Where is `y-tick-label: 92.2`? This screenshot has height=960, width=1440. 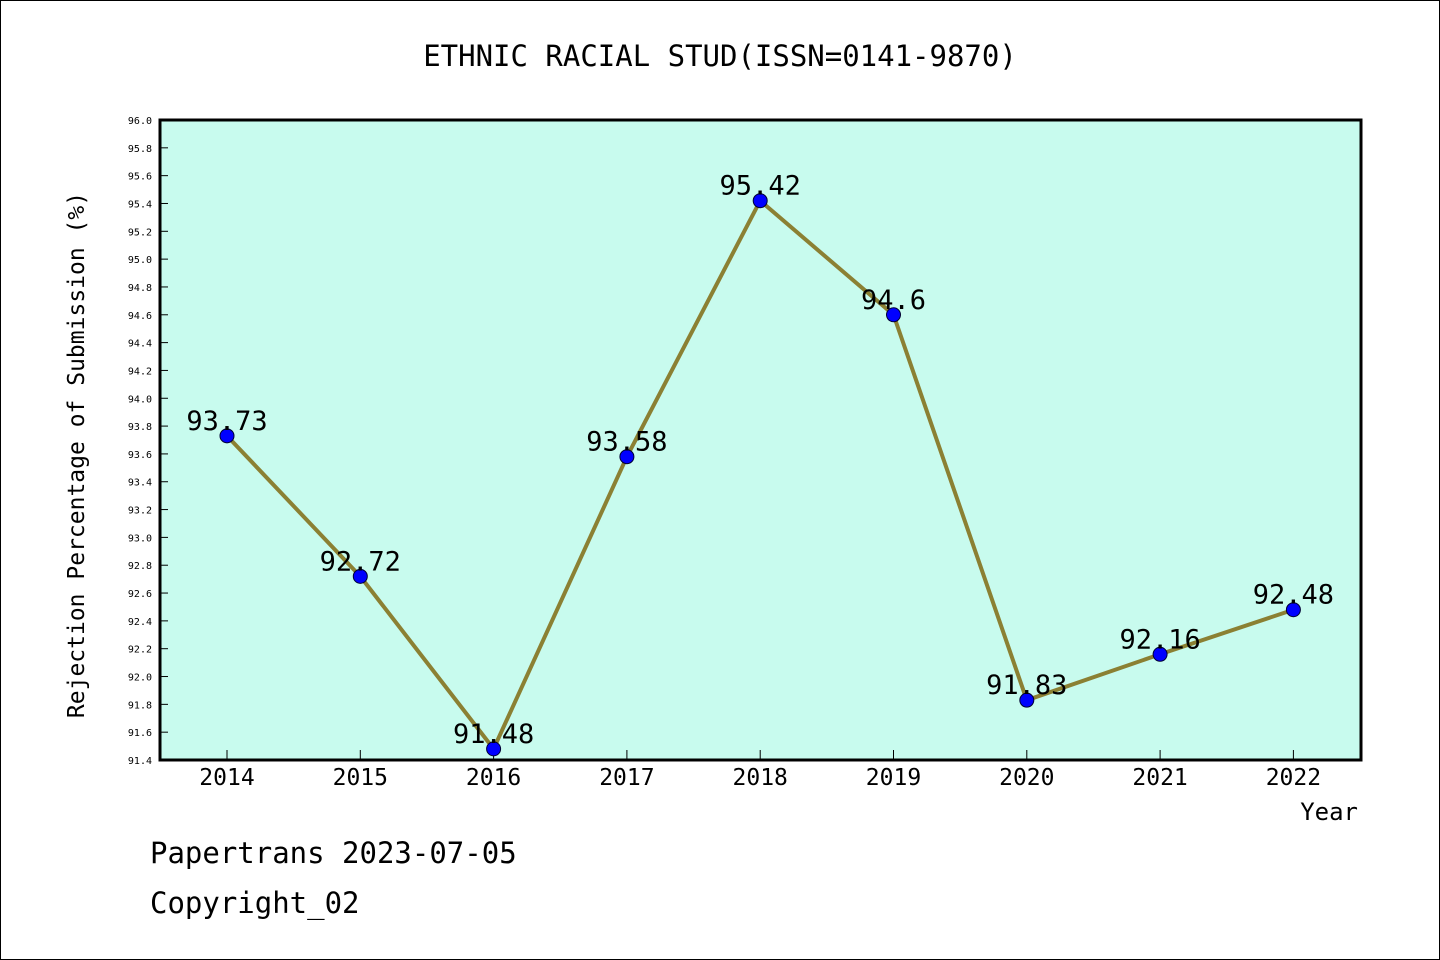 y-tick-label: 92.2 is located at coordinates (140, 650).